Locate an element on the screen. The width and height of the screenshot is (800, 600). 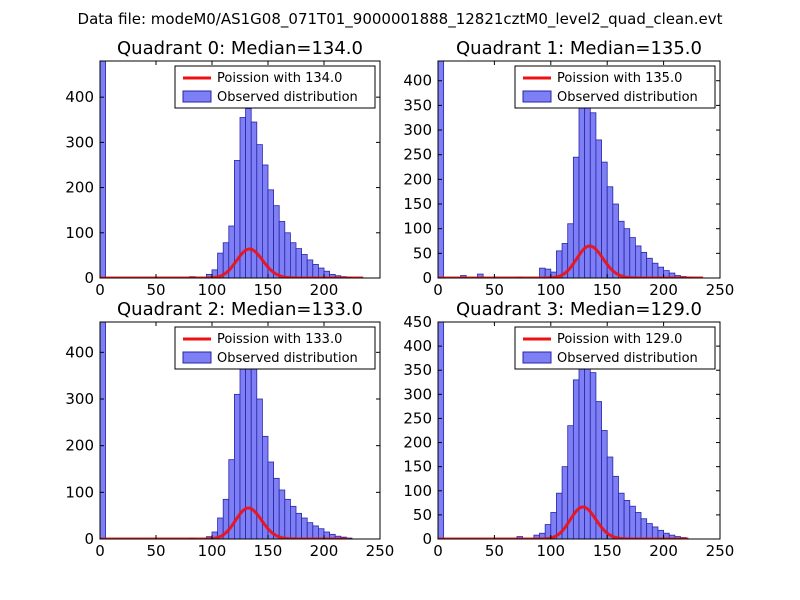
legend: Poission with 129.0 Observed distribution is located at coordinates (615, 348).